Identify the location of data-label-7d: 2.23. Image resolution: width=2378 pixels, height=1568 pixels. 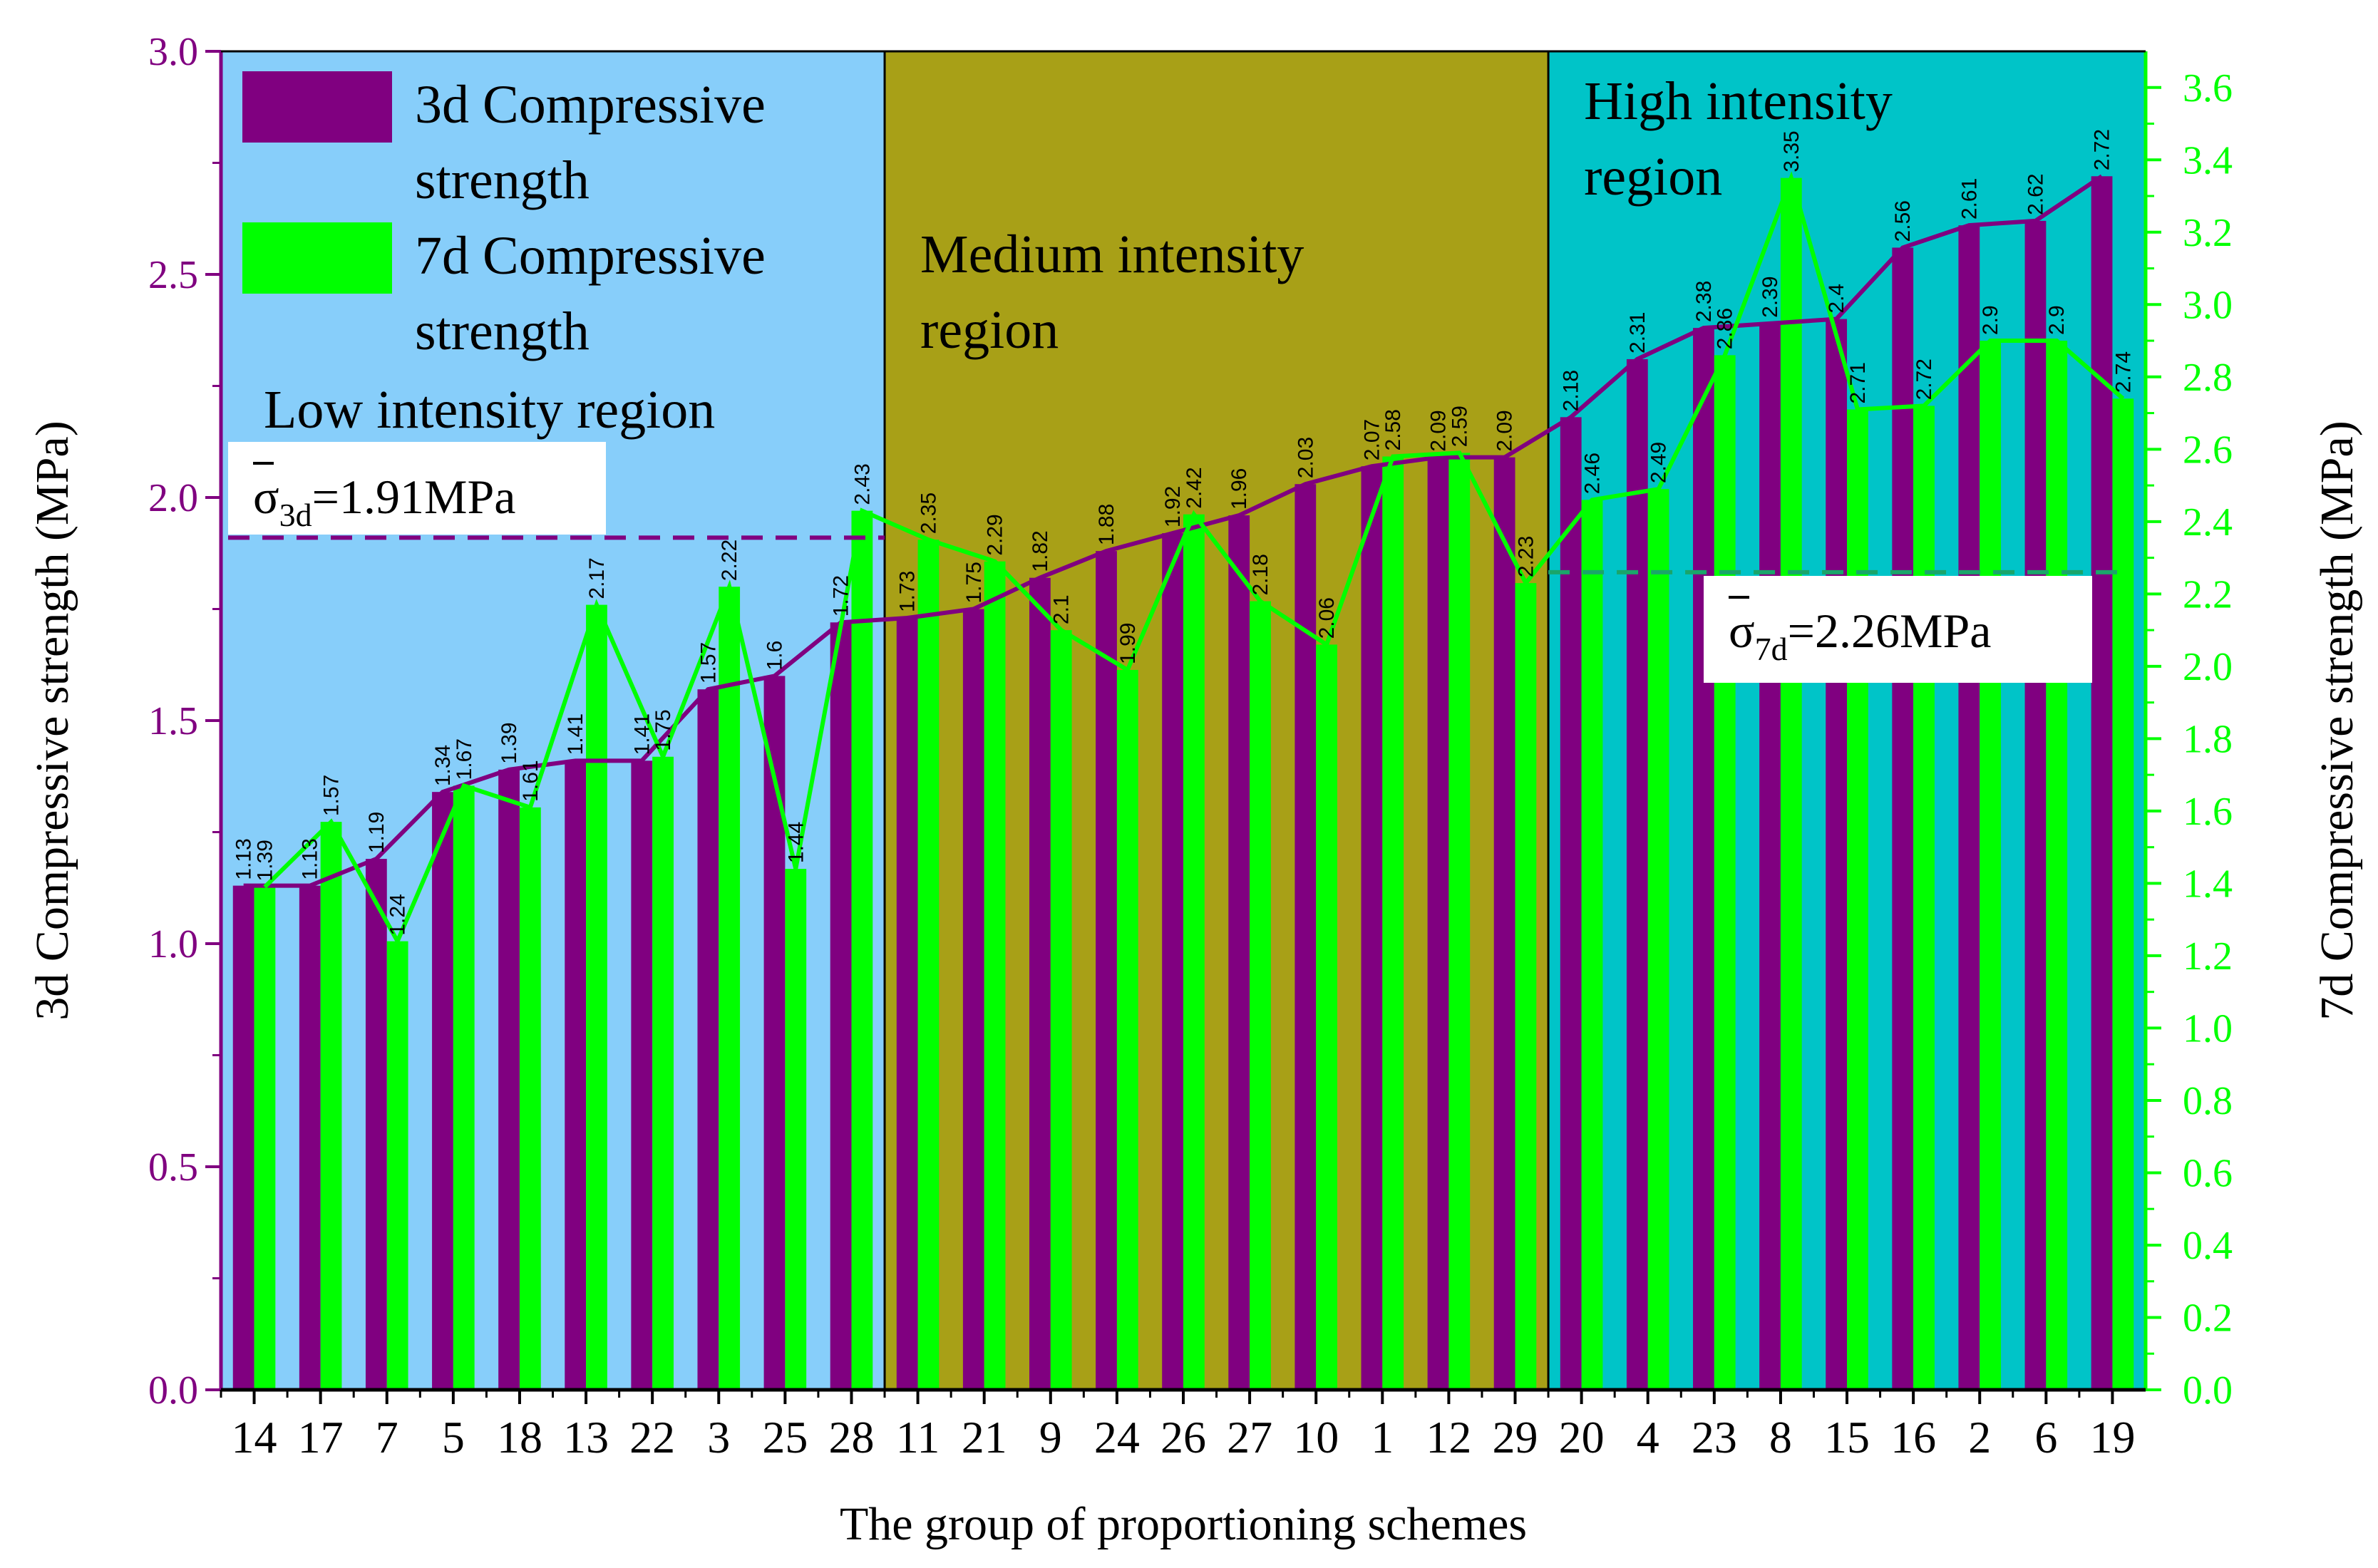
(1526, 556).